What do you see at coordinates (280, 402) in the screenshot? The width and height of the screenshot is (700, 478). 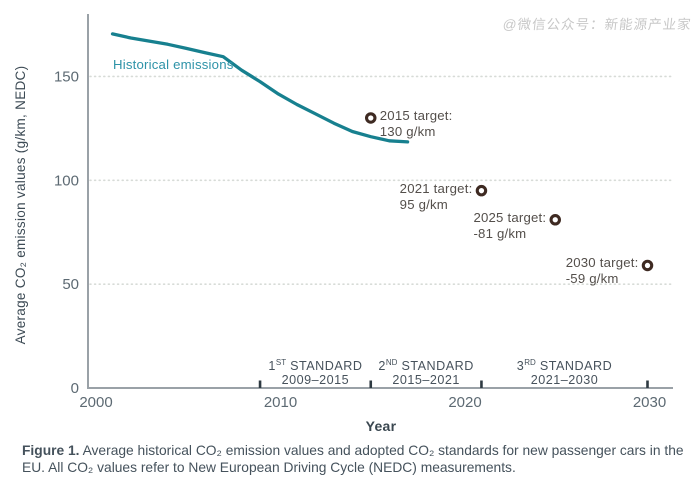 I see `x-tick-label-2010: 2010` at bounding box center [280, 402].